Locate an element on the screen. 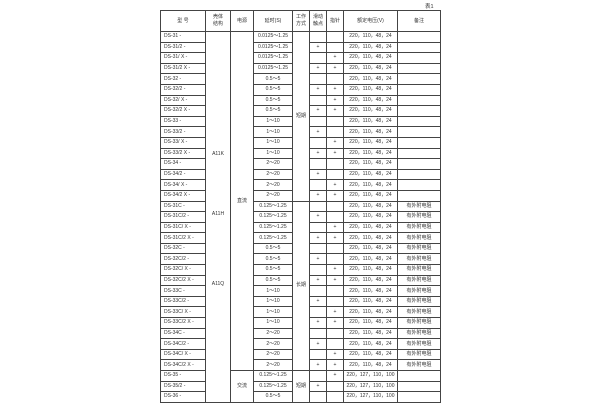  table-row: DS-34 - 2～20 220，110，48，24 is located at coordinates (300, 164).